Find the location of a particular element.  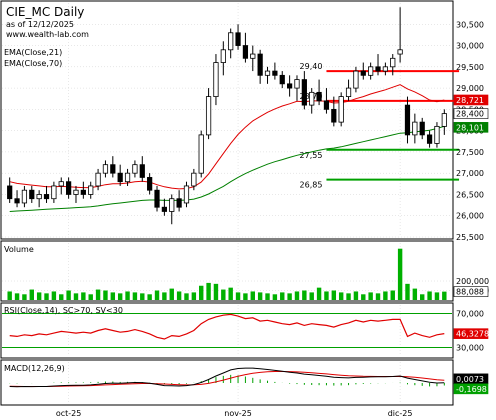

resistance-level-label: 29,40 is located at coordinates (311, 66).